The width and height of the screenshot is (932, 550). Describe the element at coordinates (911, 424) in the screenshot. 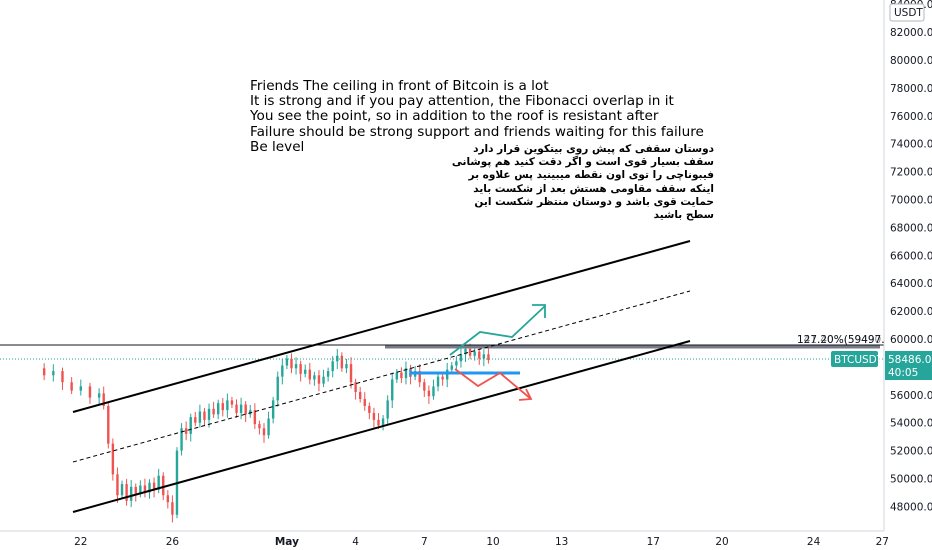

I see `price-tick-label: 54000.00` at that location.